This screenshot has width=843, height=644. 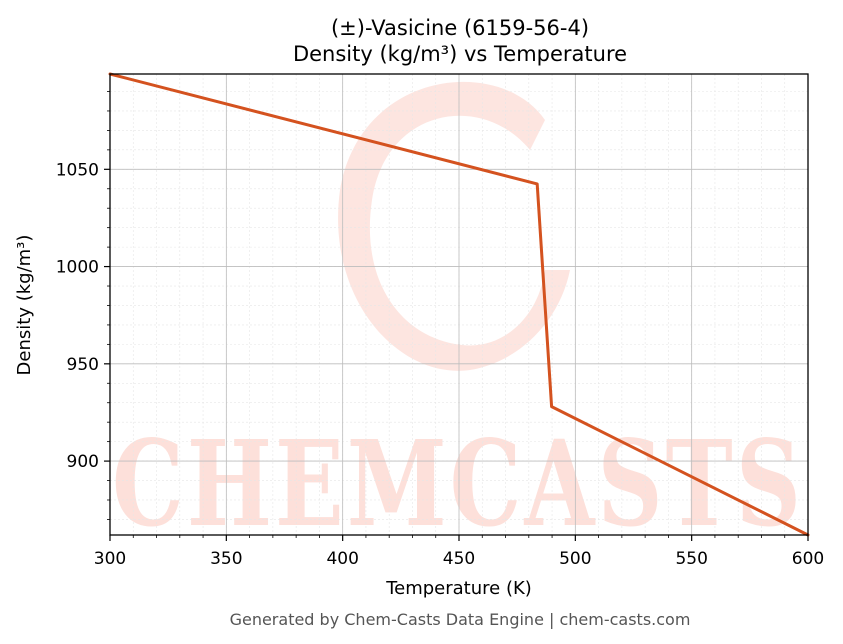 I want to click on x-axis: 300 350 400 450 500 550 600, so click(x=459, y=552).